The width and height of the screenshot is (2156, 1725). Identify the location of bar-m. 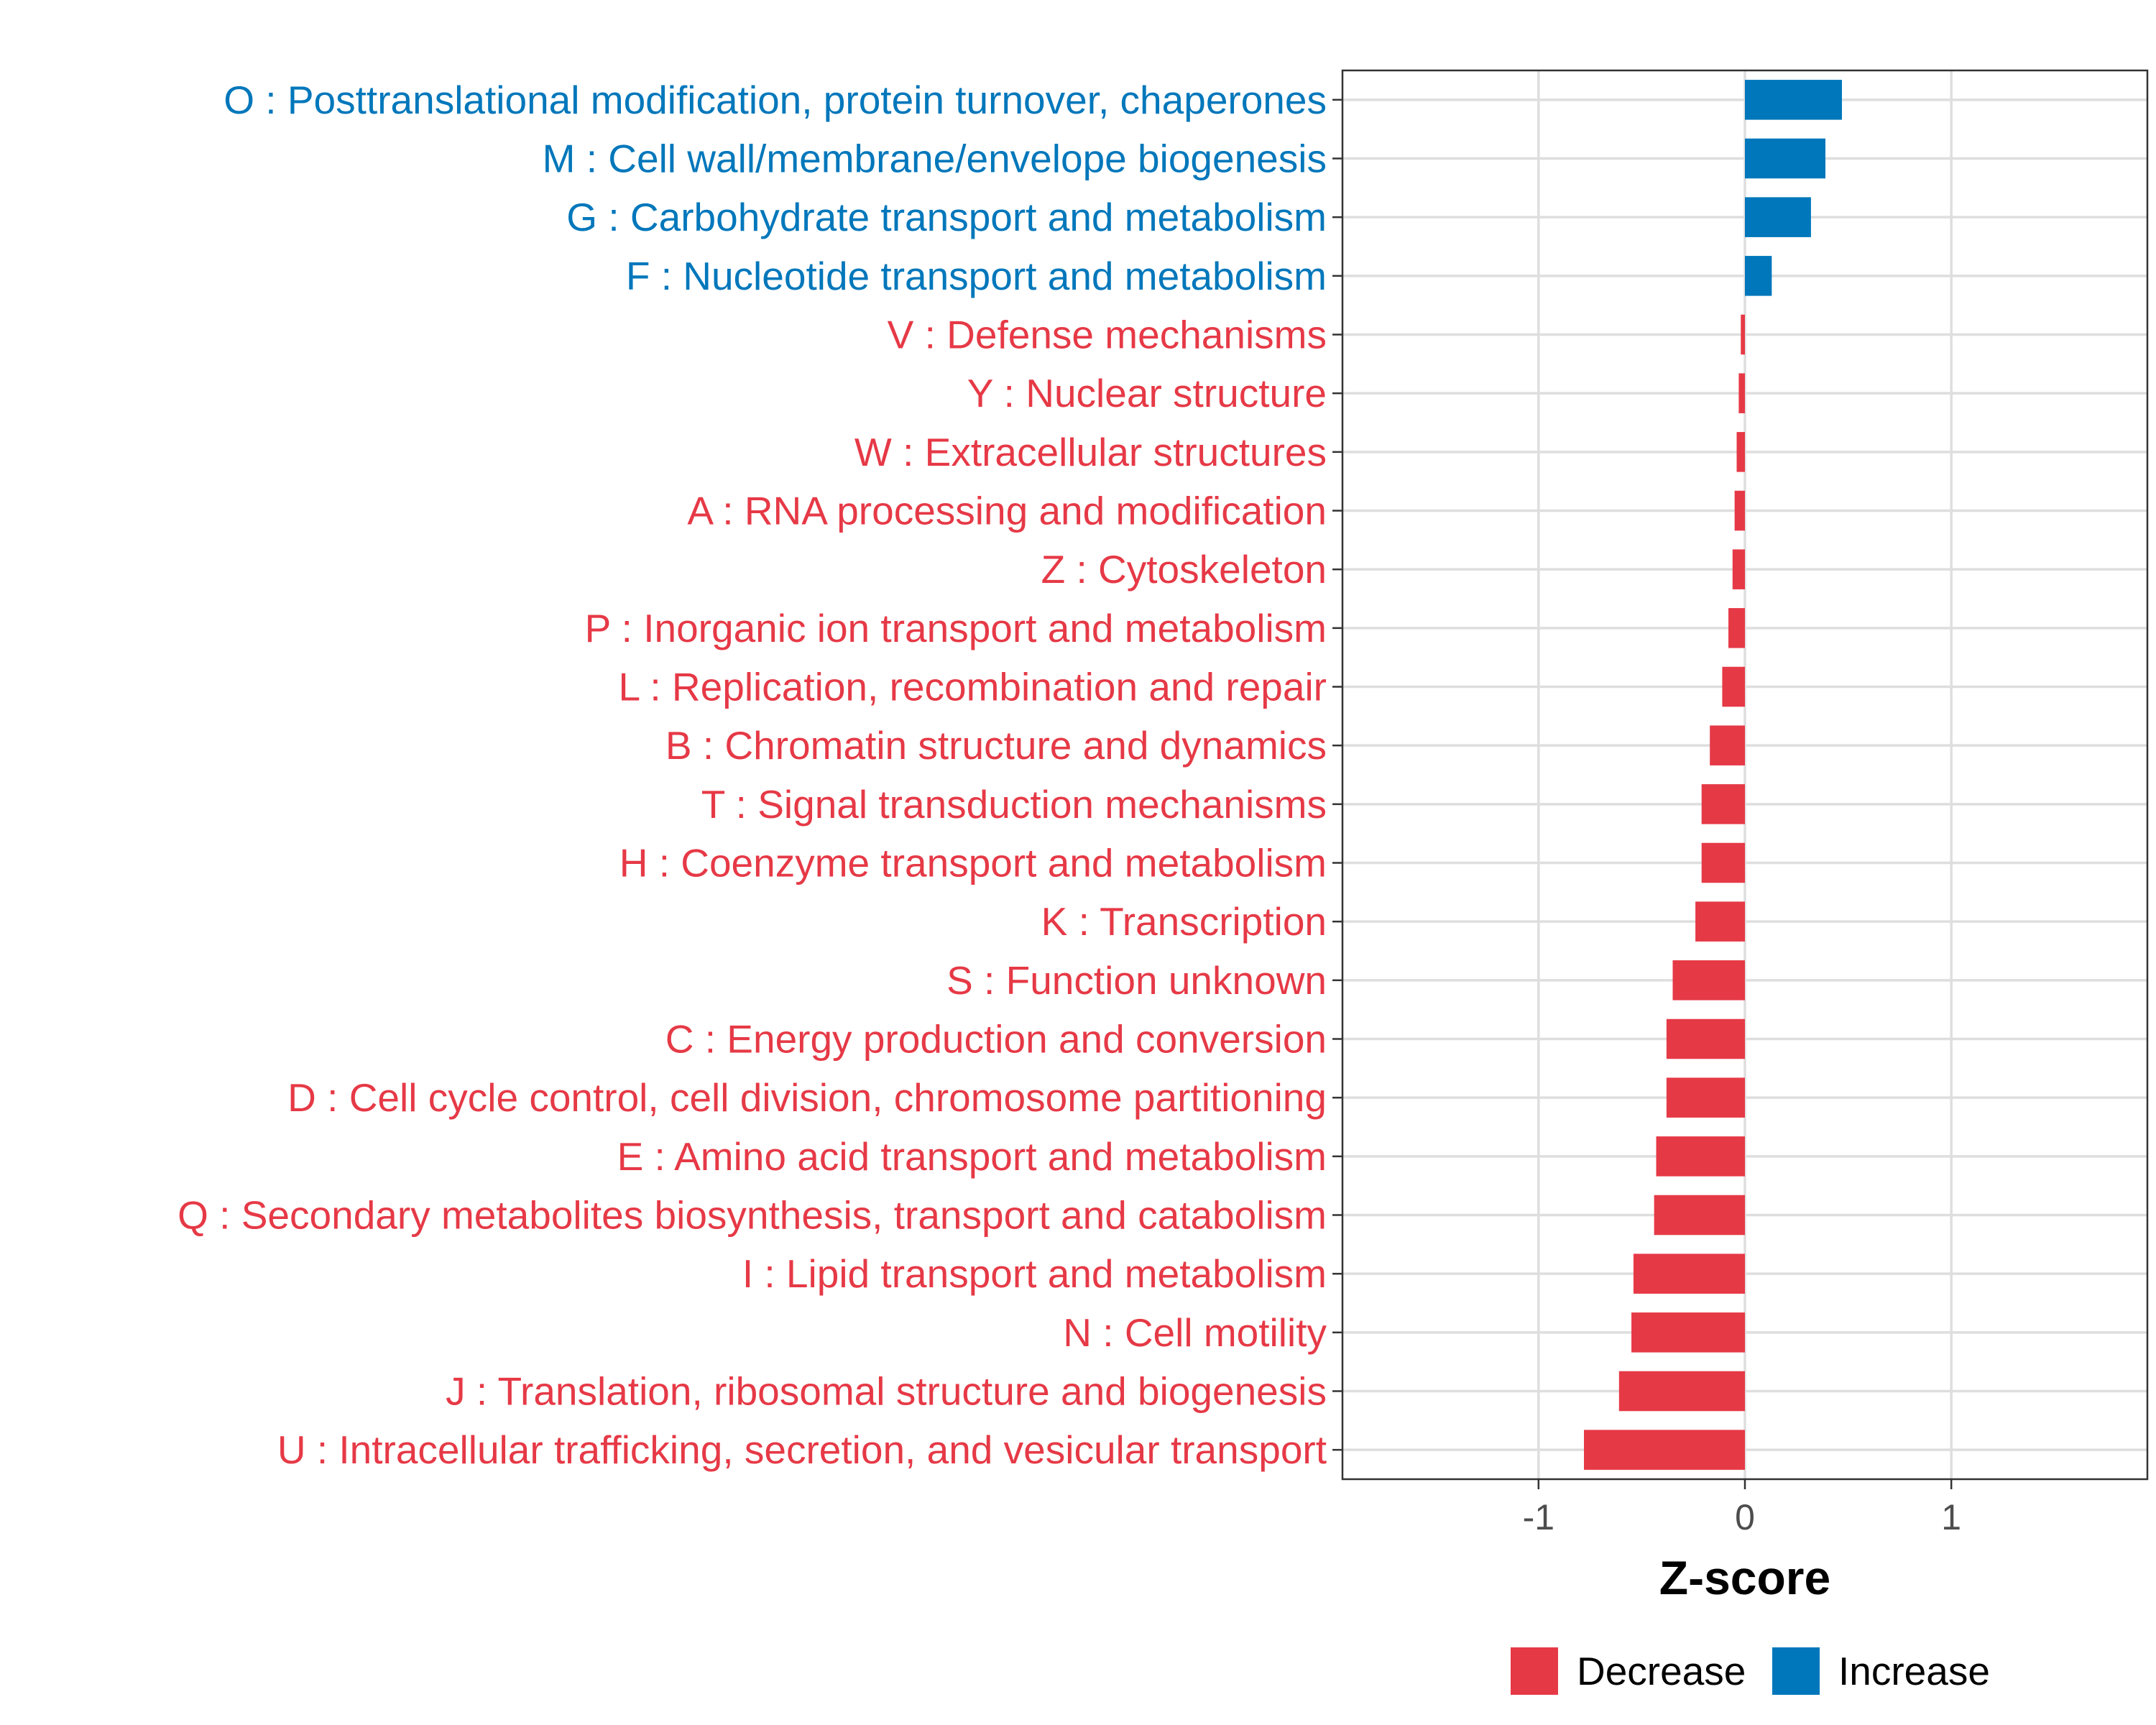
(1785, 158).